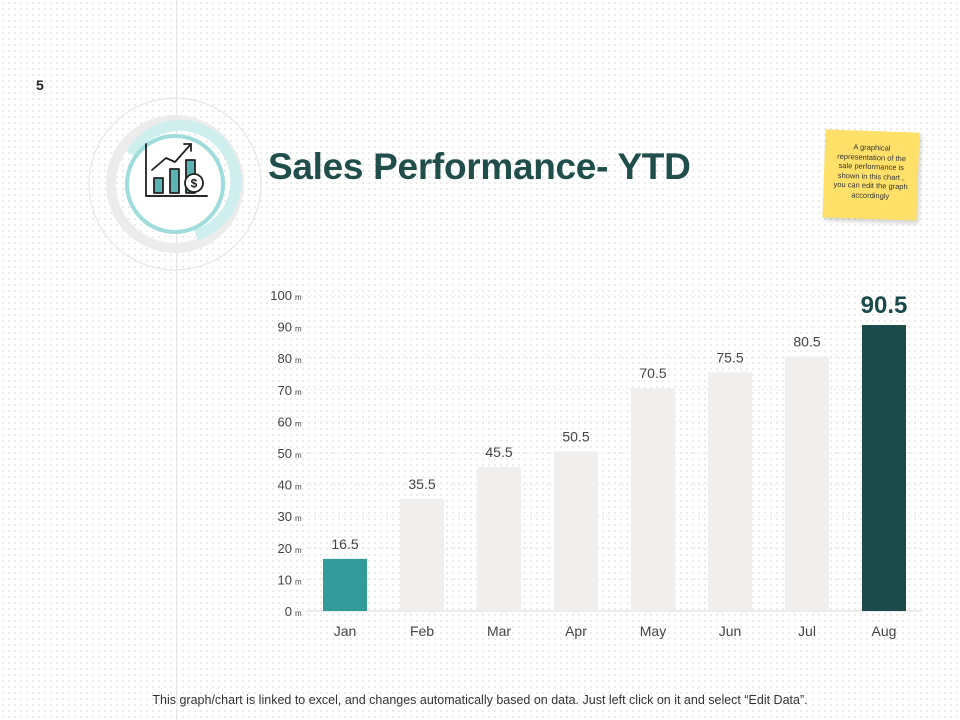 The width and height of the screenshot is (960, 720). What do you see at coordinates (285, 421) in the screenshot?
I see `y-tick-label: 60` at bounding box center [285, 421].